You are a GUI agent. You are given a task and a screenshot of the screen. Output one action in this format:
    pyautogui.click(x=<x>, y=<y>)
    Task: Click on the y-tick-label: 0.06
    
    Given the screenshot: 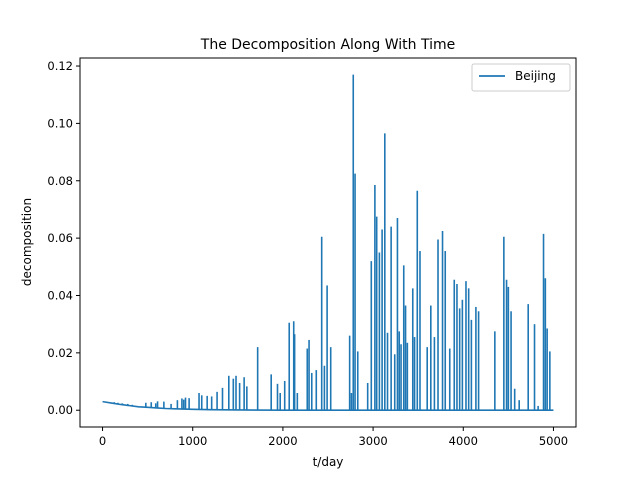 What is the action you would take?
    pyautogui.click(x=60, y=238)
    